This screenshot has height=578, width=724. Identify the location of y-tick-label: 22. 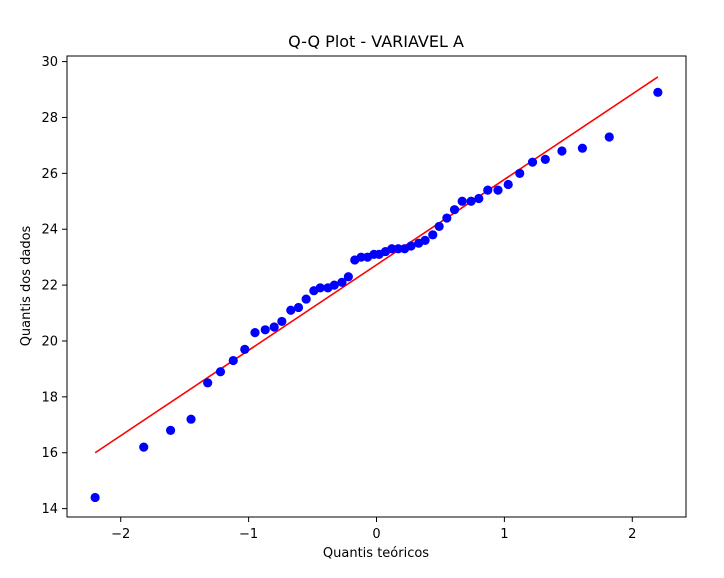
(49, 286).